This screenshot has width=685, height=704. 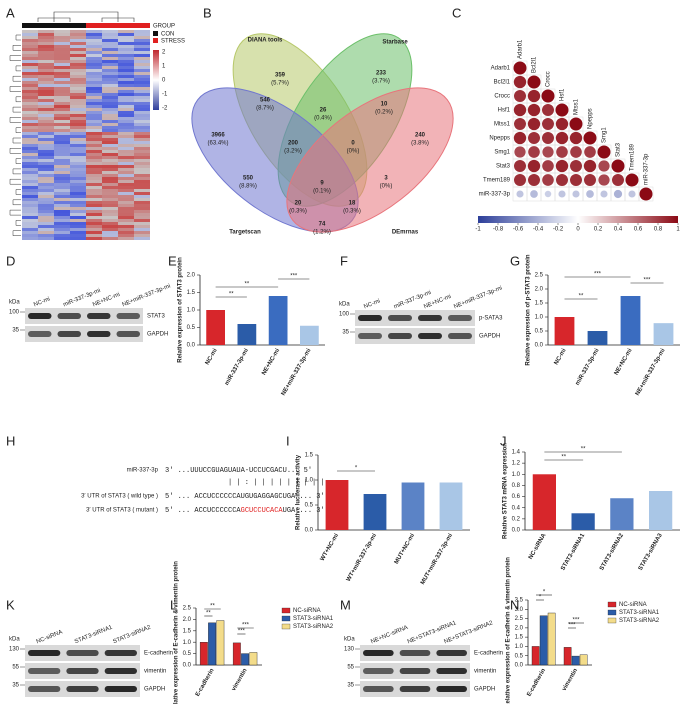 What do you see at coordinates (536, 683) in the screenshot?
I see `x-tick-label: E-cadherin` at bounding box center [536, 683].